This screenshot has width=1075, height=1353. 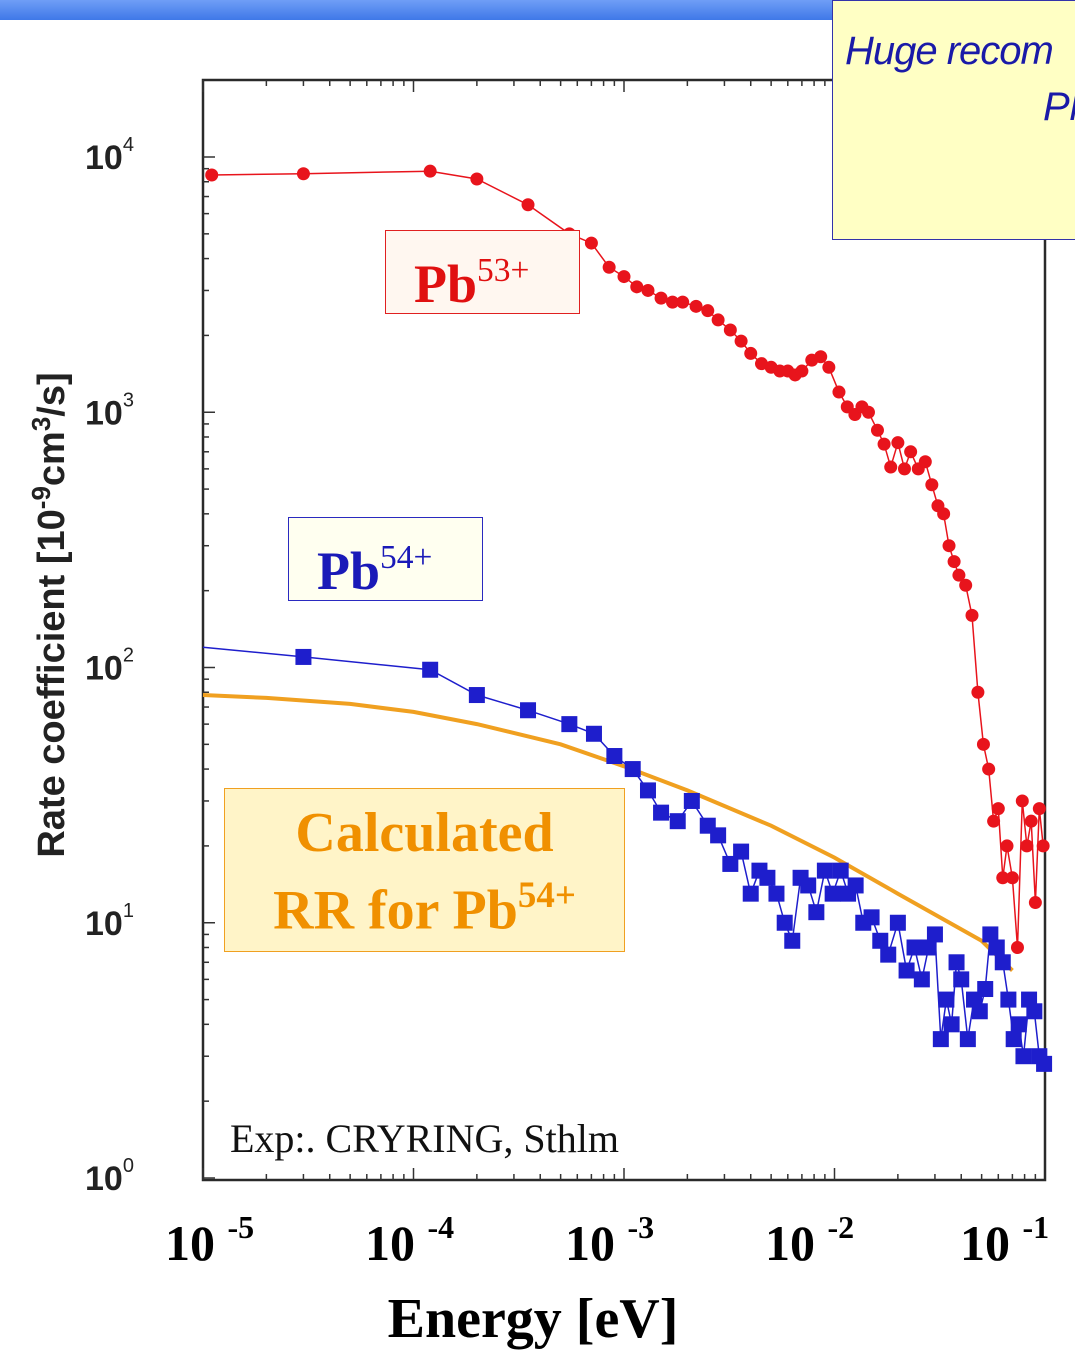 I want to click on x-tick-label: 10 -5, so click(x=209, y=1240).